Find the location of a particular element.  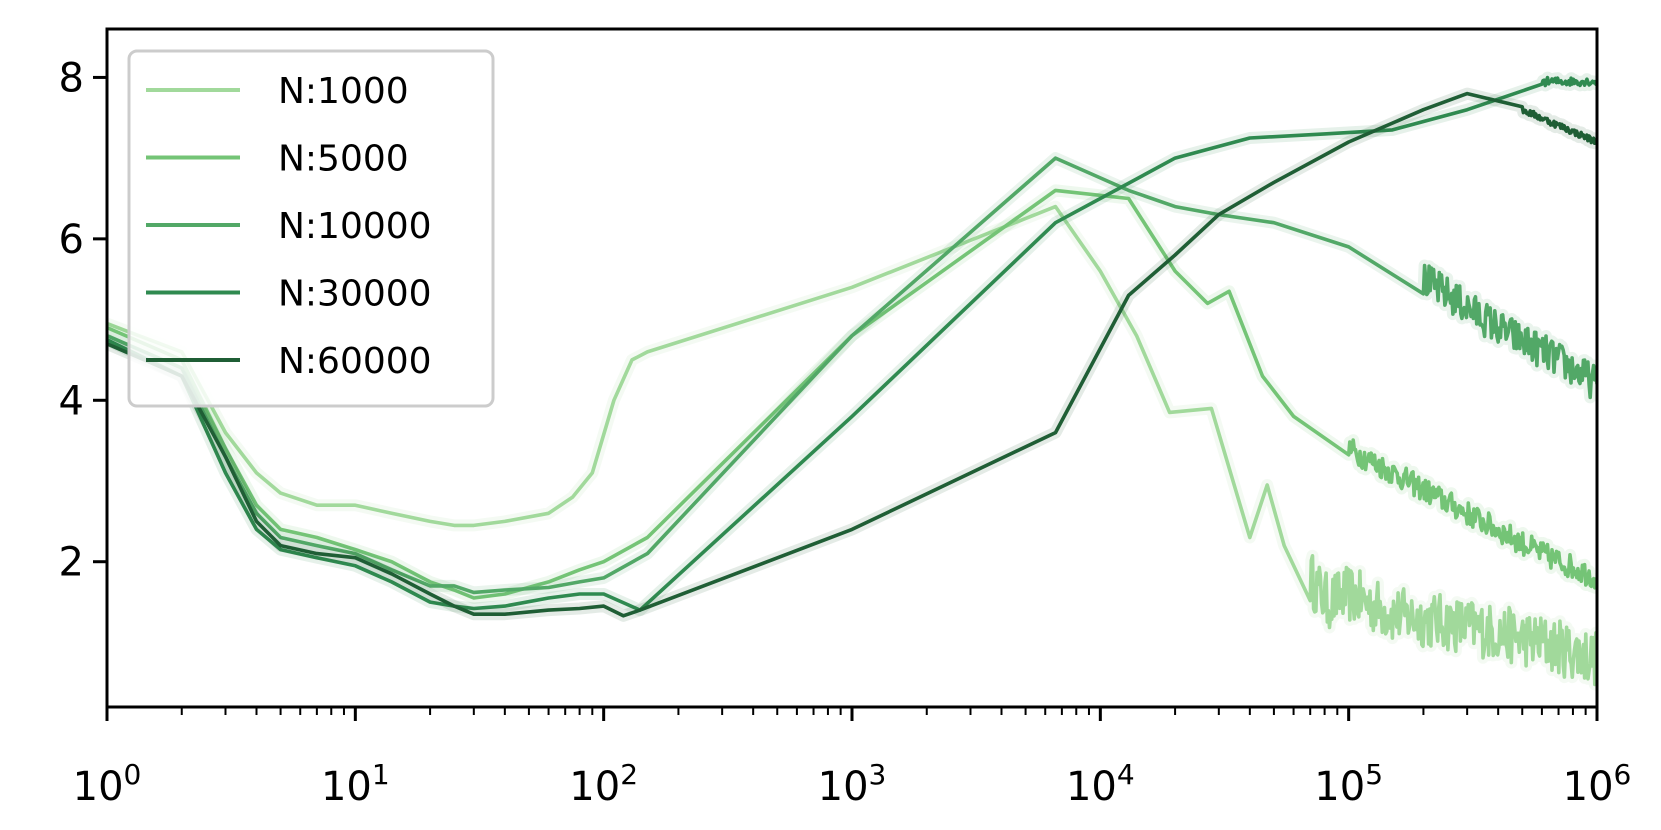

legend-label: N:10000 is located at coordinates (355, 226).